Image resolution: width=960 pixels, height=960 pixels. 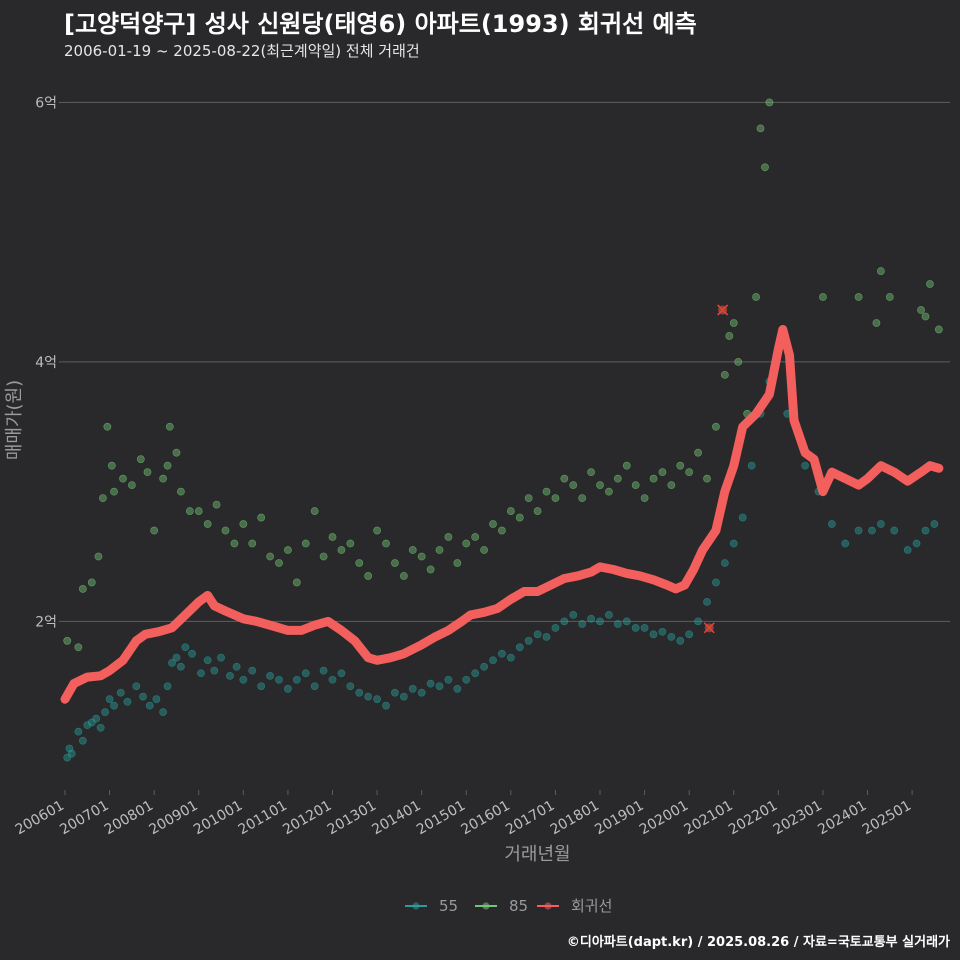 I want to click on y-tick-label: 6억, so click(x=46, y=103).